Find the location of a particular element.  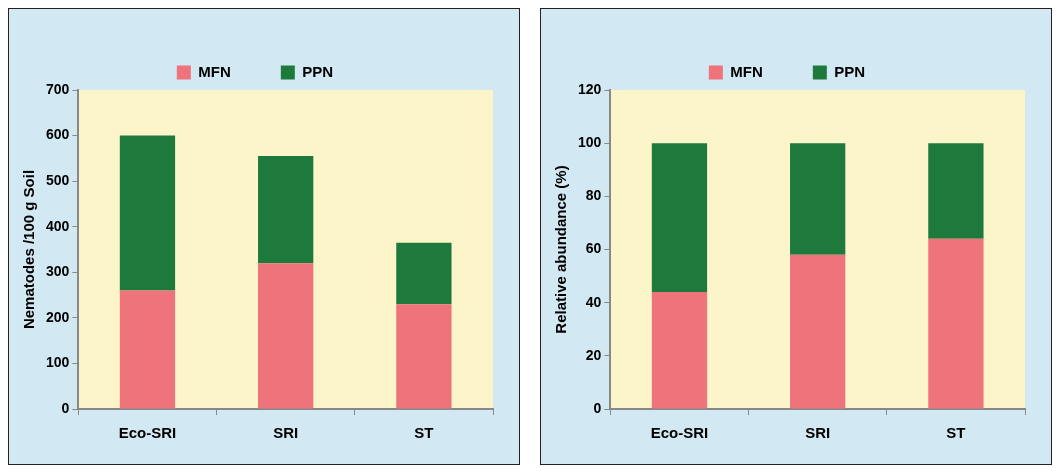

y-tick-label: 120 is located at coordinates (590, 88).